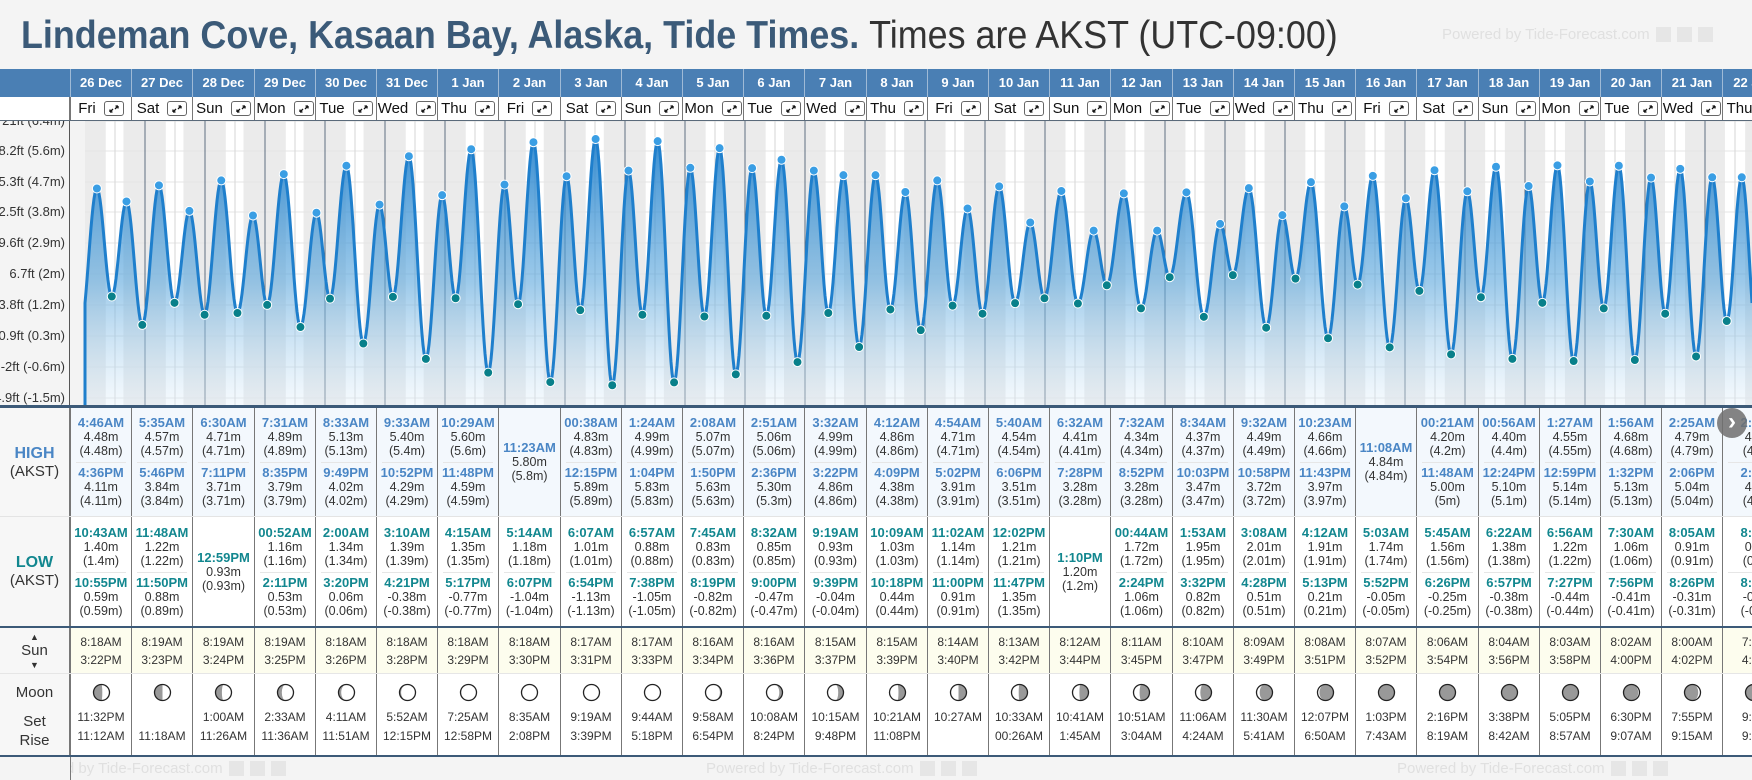 Image resolution: width=1752 pixels, height=780 pixels. What do you see at coordinates (285, 532) in the screenshot?
I see `tide-time: 00:52AM` at bounding box center [285, 532].